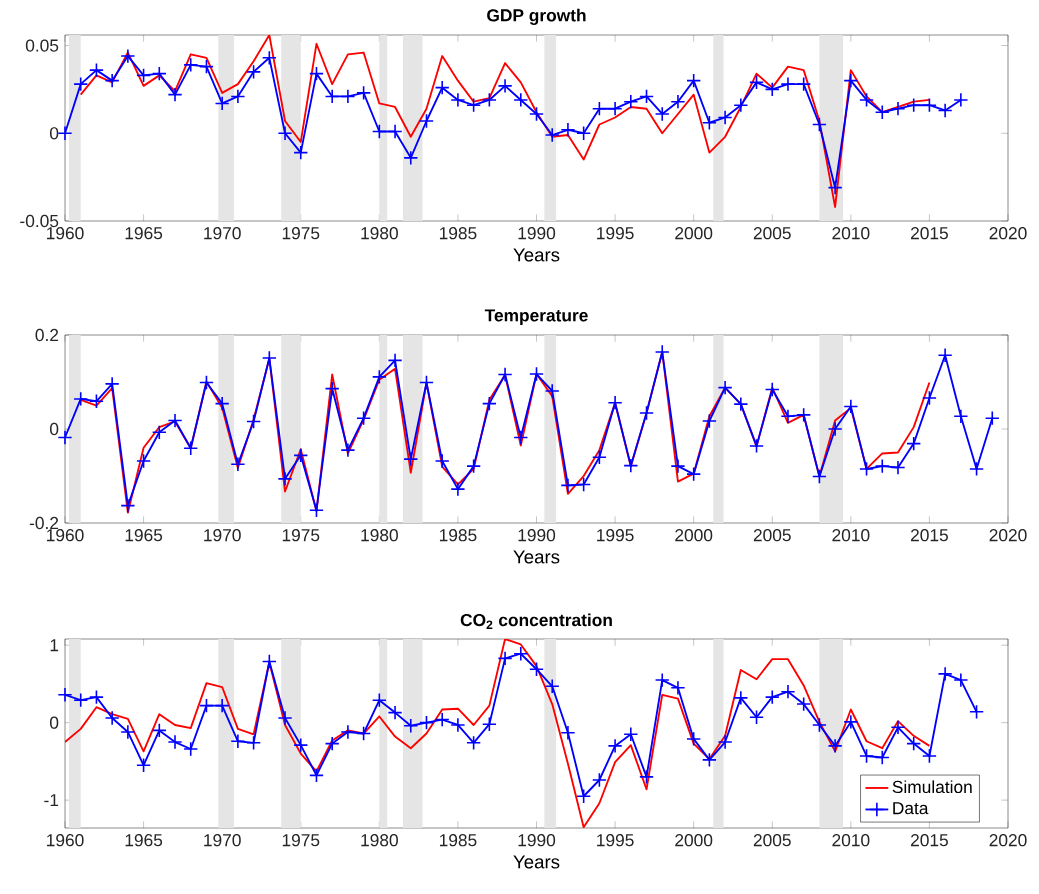  Describe the element at coordinates (44, 523) in the screenshot. I see `y-tick-label: -0.2` at that location.